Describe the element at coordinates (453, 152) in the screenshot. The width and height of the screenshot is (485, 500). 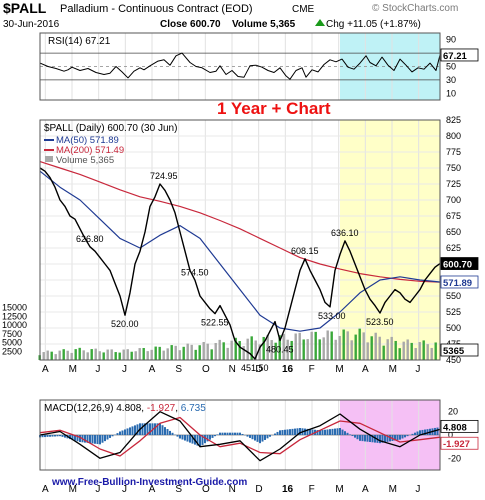
I see `price-y-tick-label: 775` at that location.